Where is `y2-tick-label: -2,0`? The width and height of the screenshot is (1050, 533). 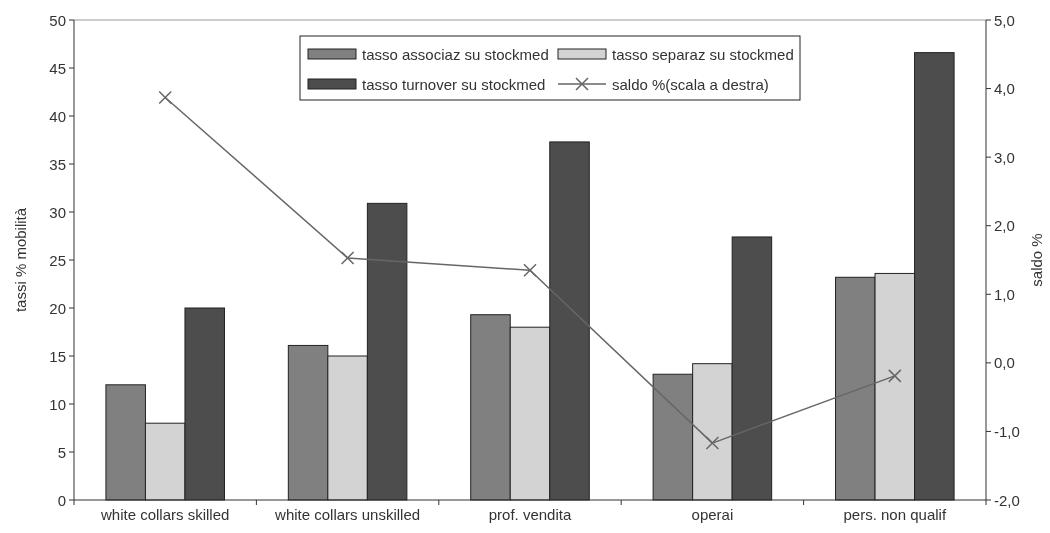 y2-tick-label: -2,0 is located at coordinates (1007, 500).